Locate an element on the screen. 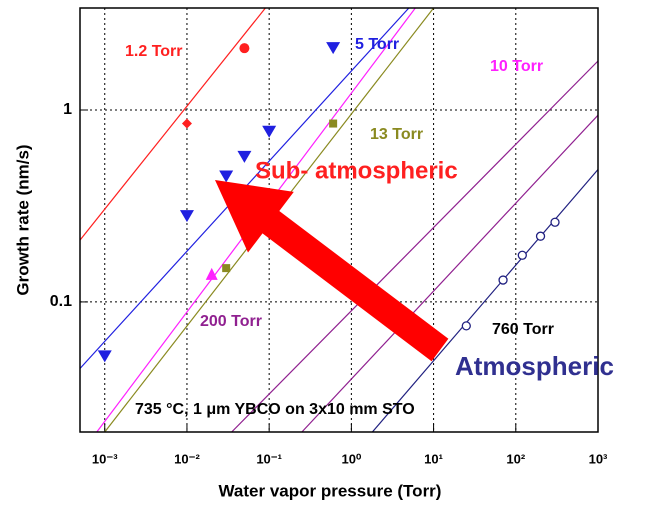 This screenshot has width=662, height=512. series-label: 1.2 Torr is located at coordinates (154, 51).